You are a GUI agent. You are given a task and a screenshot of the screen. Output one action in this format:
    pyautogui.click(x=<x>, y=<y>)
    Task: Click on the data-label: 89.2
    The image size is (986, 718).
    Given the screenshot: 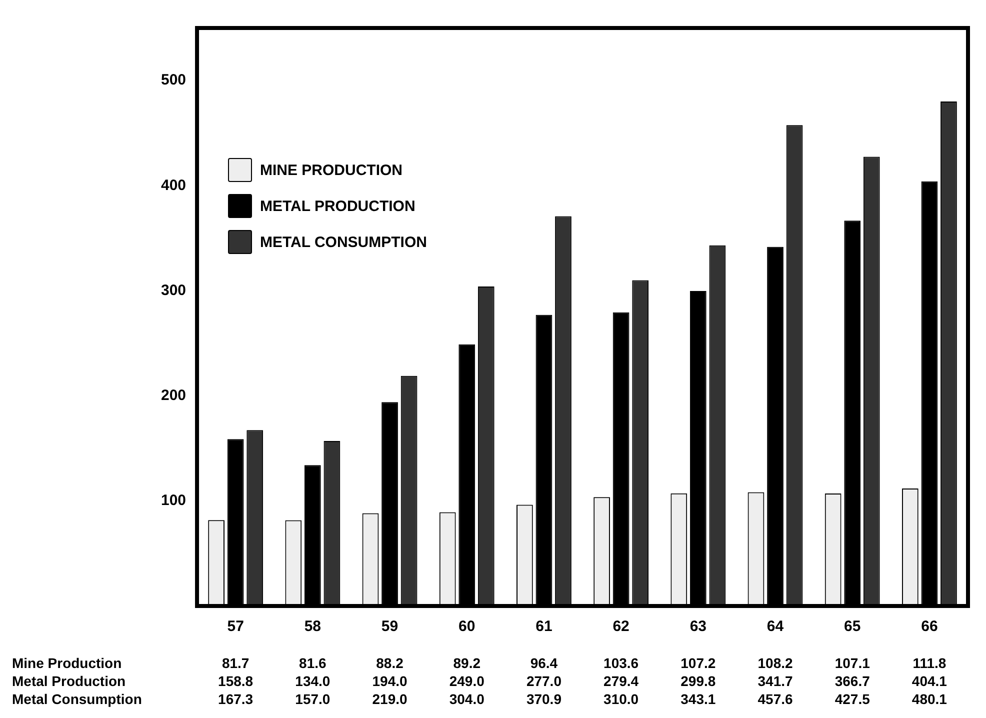 What is the action you would take?
    pyautogui.click(x=467, y=662)
    